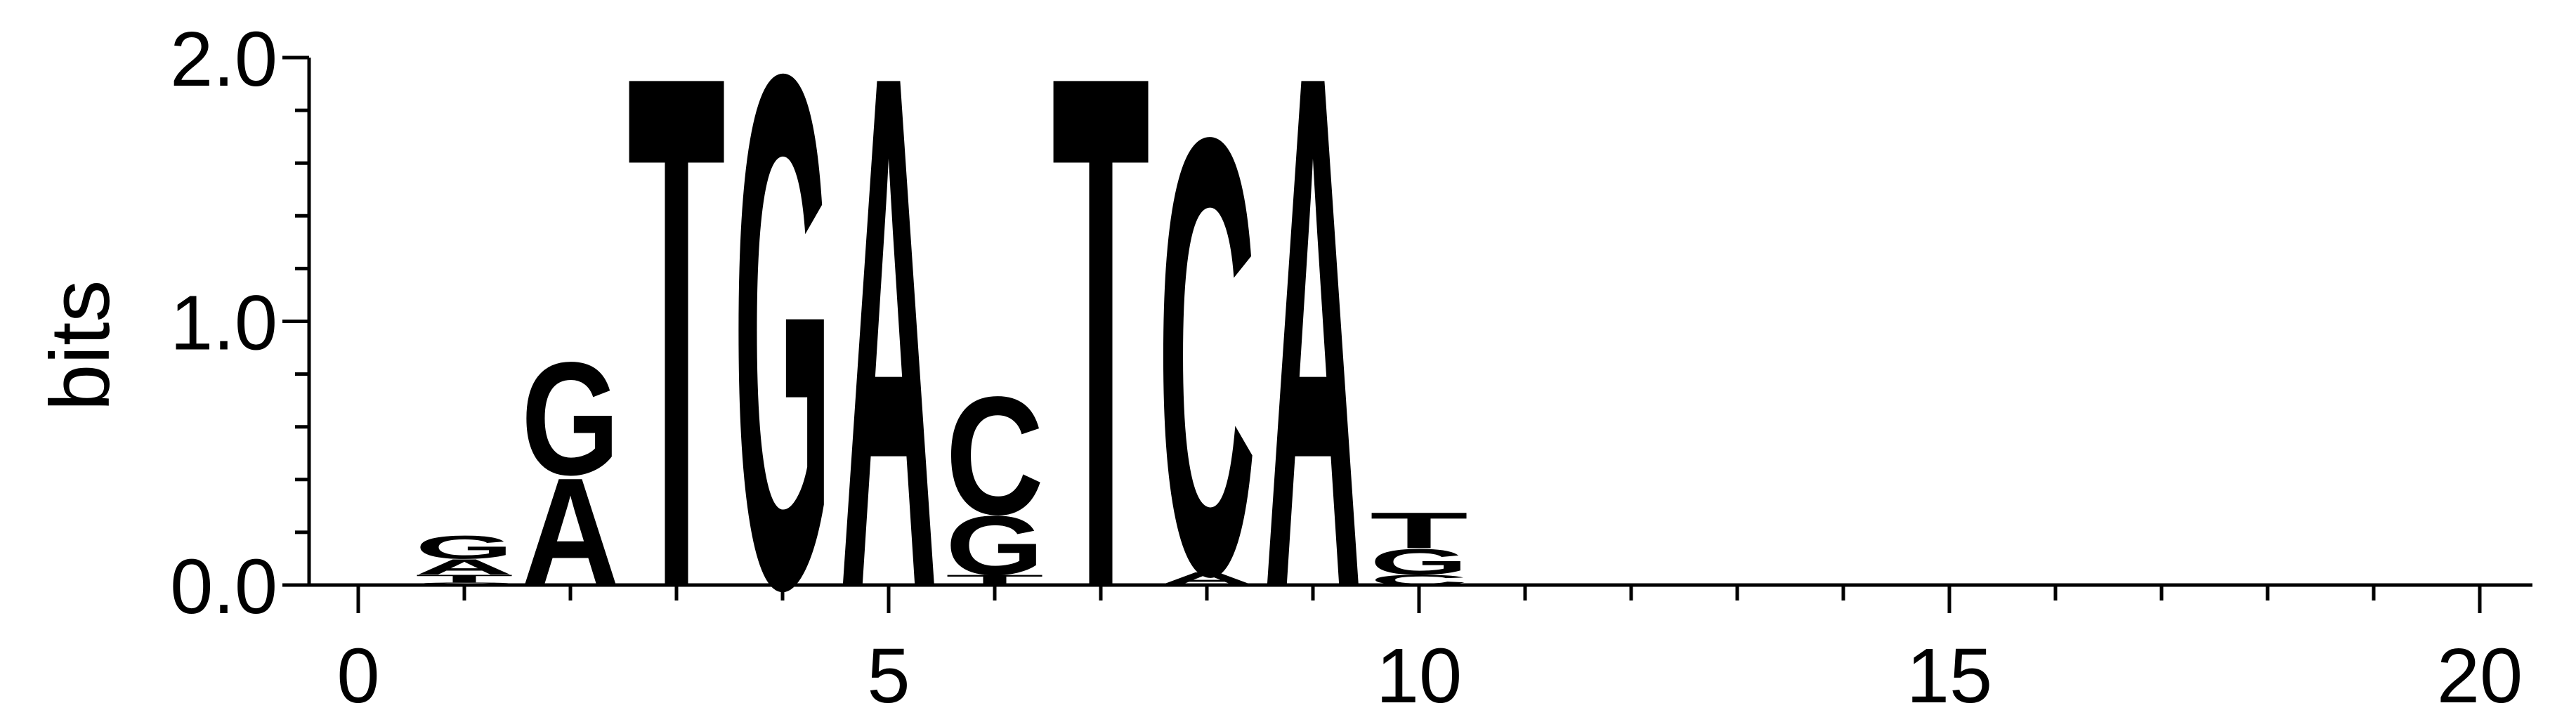  I want to click on logo-column: CGT, so click(1419, 545).